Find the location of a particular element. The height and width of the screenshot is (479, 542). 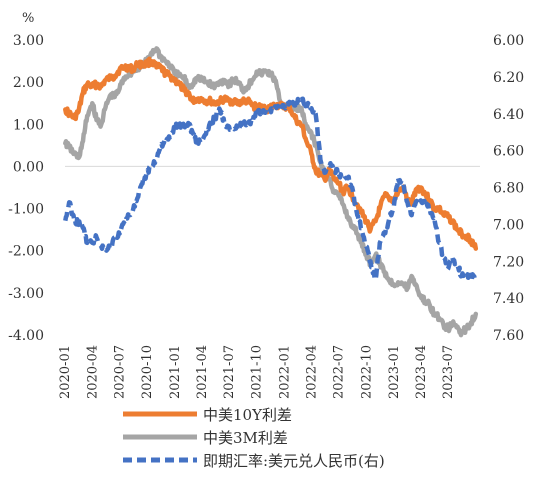

x-axis-tick-label: 2020-07 is located at coordinates (120, 372).